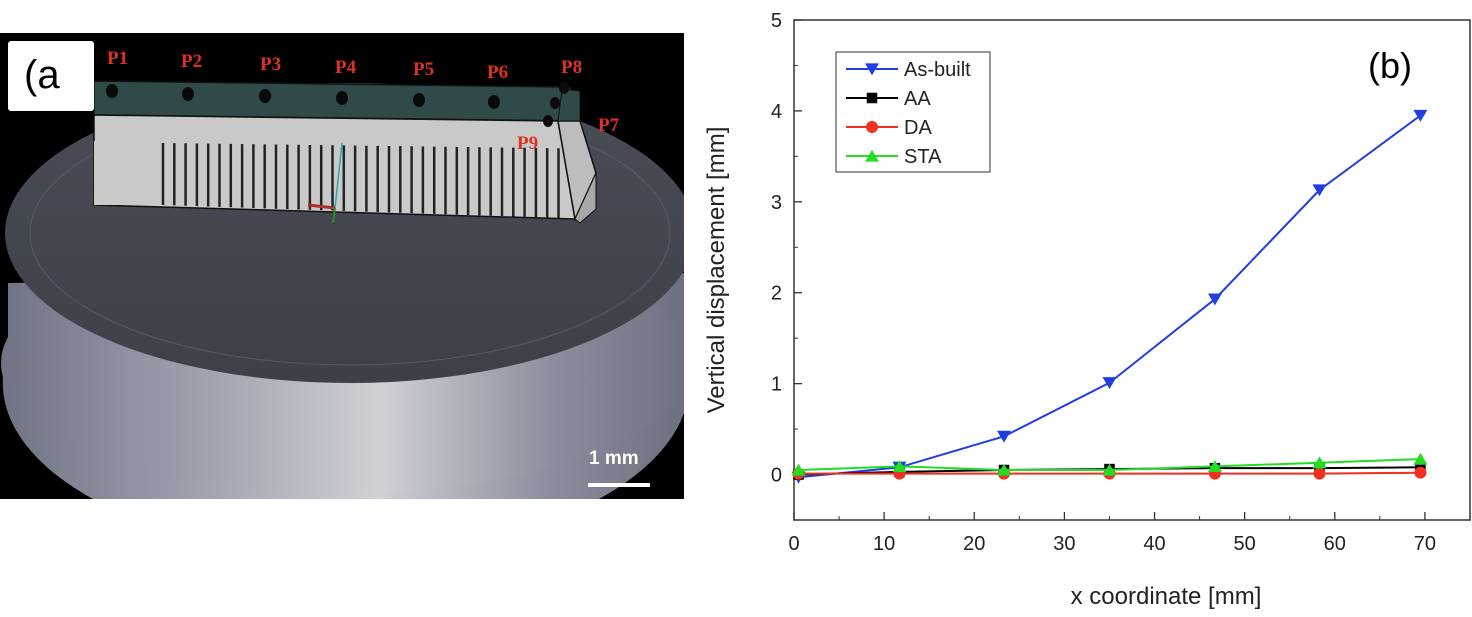 This screenshot has width=1472, height=617. What do you see at coordinates (1064, 544) in the screenshot?
I see `x-tick-label: 30` at bounding box center [1064, 544].